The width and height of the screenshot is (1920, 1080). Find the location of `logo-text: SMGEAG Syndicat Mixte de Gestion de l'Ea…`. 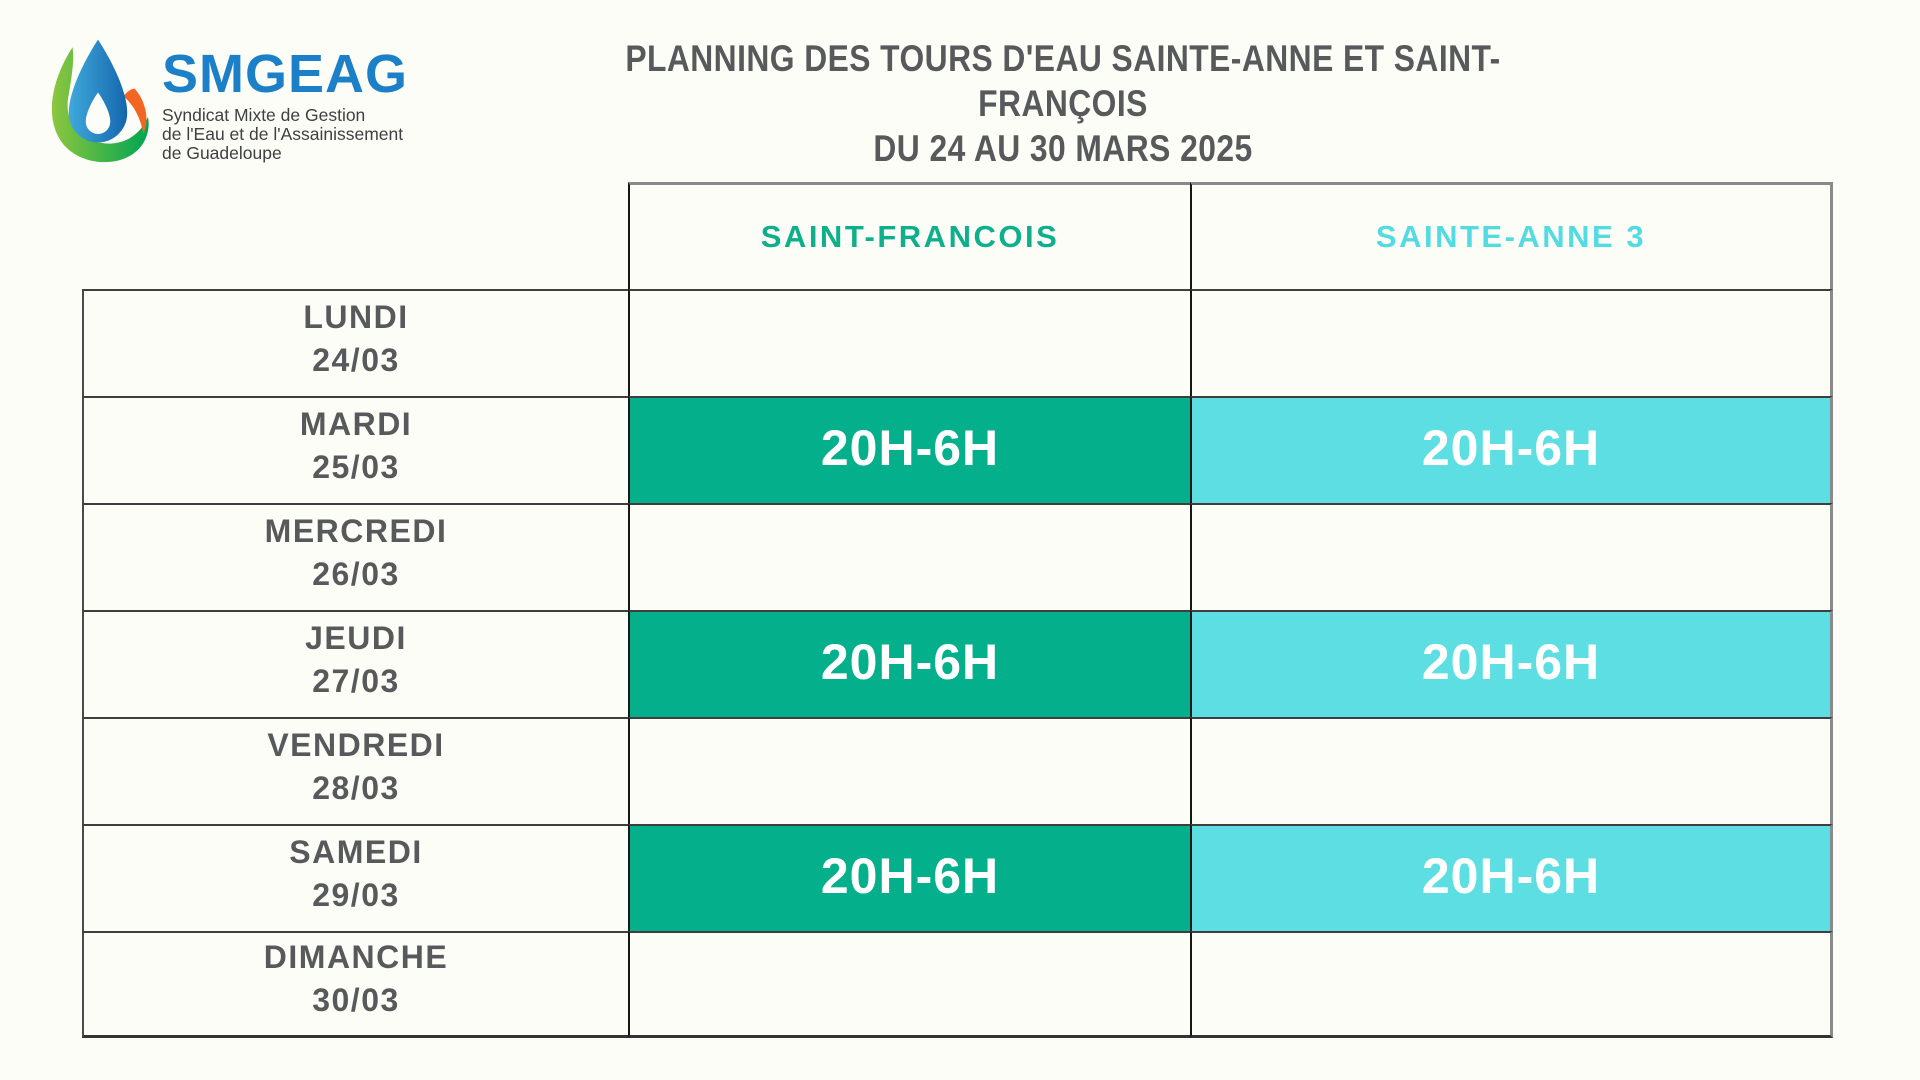

logo-text: SMGEAG Syndicat Mixte de Gestion de l'Ea… is located at coordinates (285, 98).